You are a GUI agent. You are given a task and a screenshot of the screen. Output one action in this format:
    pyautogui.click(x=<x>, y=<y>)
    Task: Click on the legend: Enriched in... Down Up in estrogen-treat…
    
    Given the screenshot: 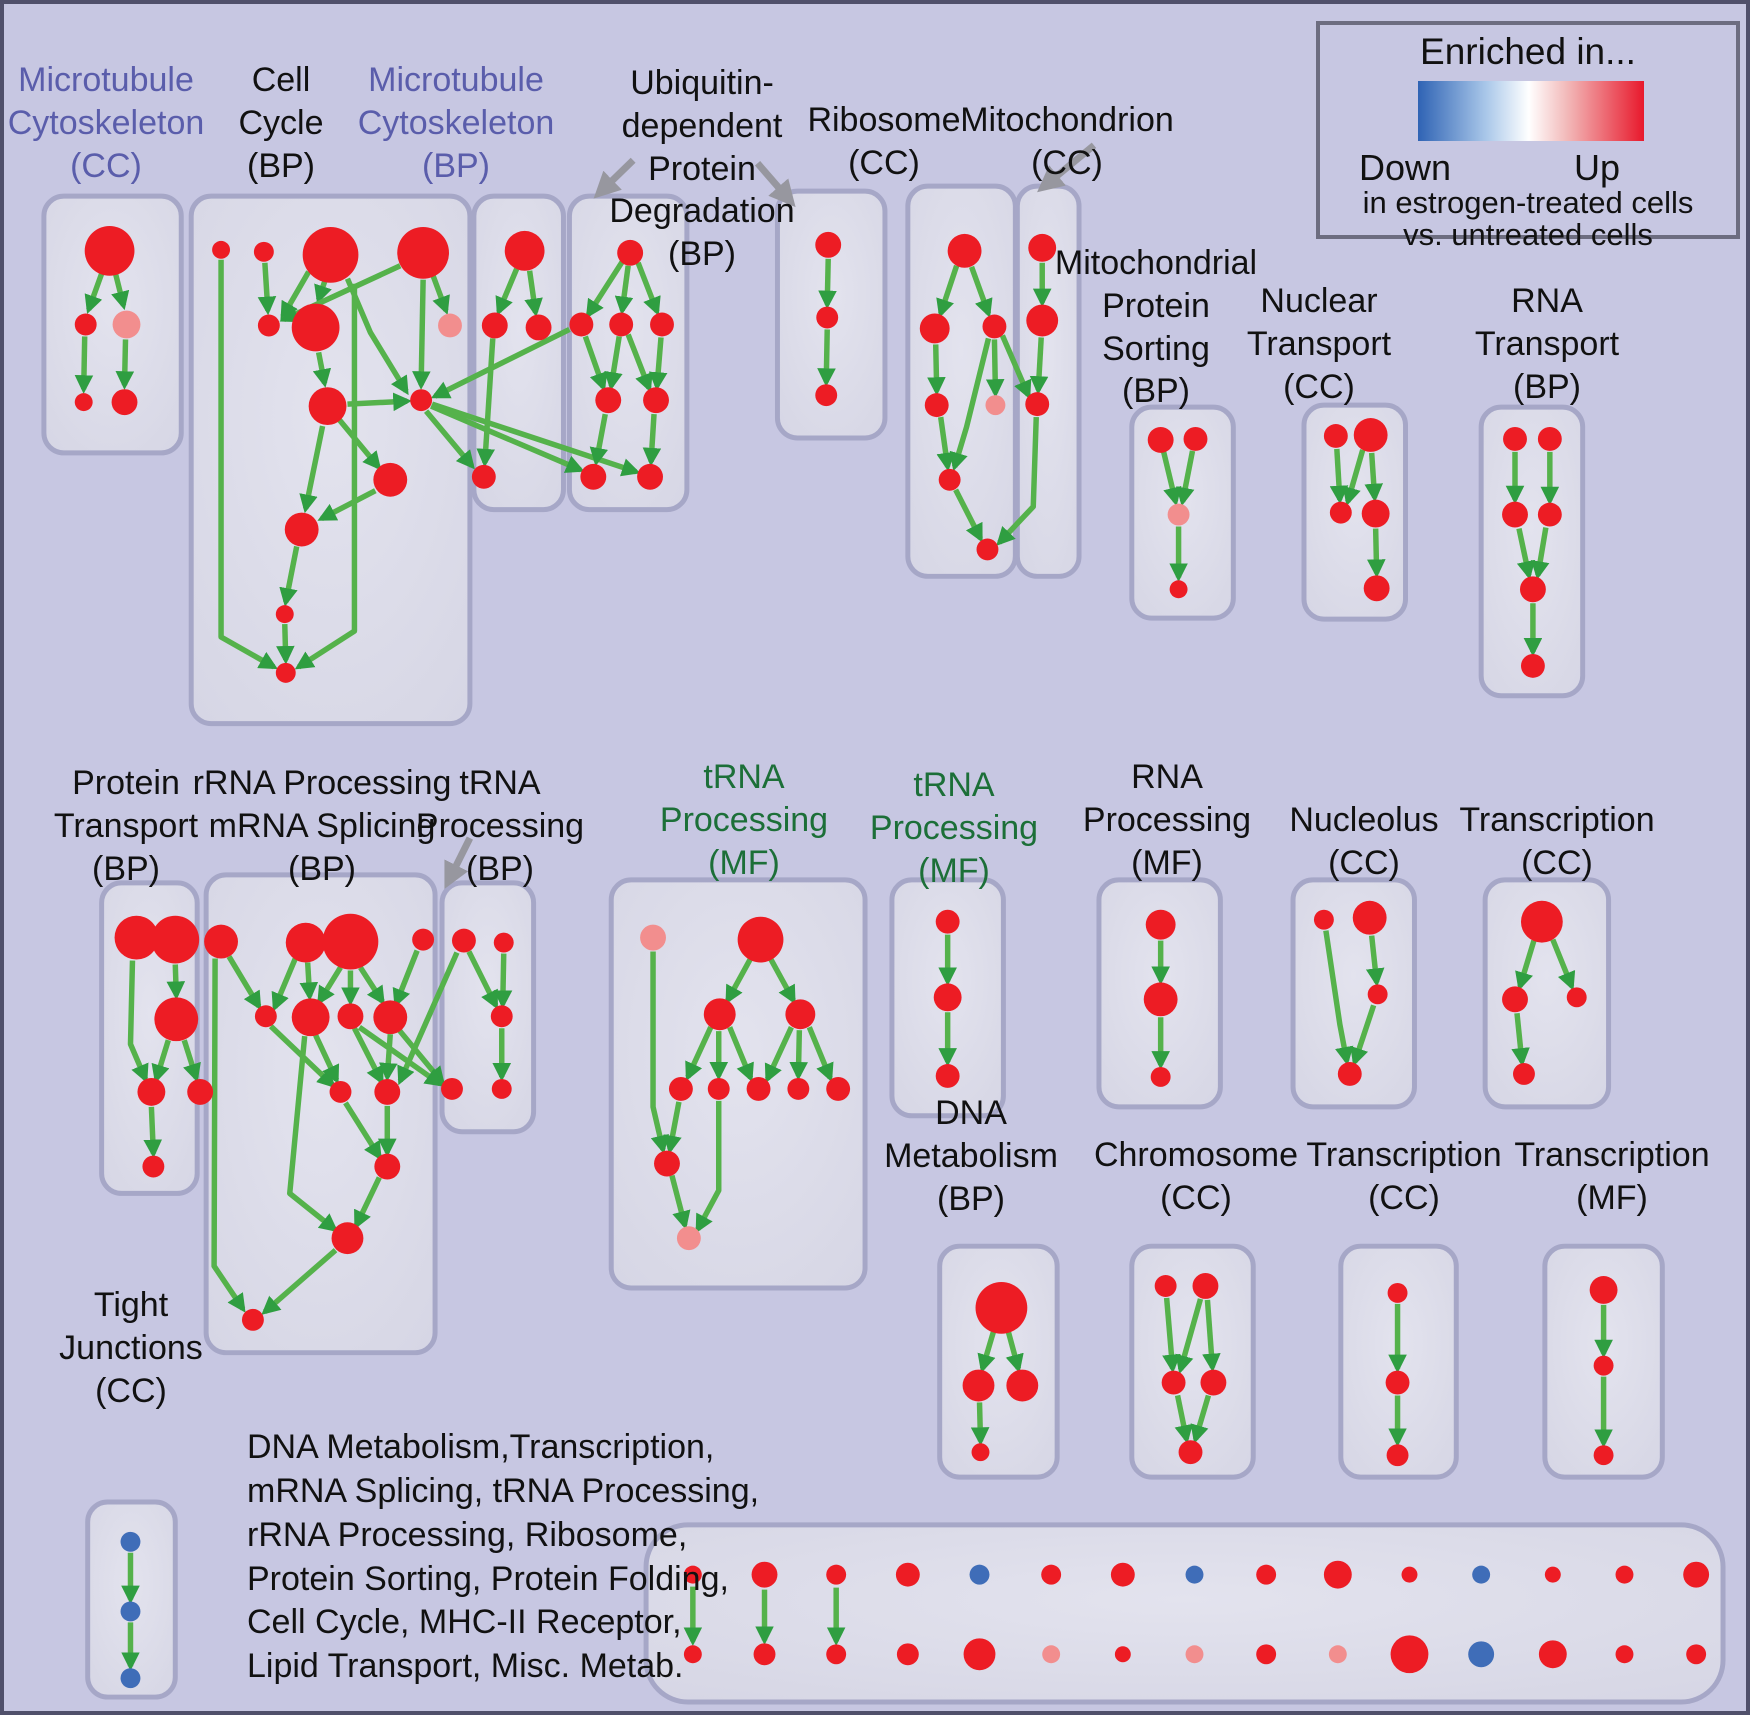 What is the action you would take?
    pyautogui.click(x=1528, y=136)
    